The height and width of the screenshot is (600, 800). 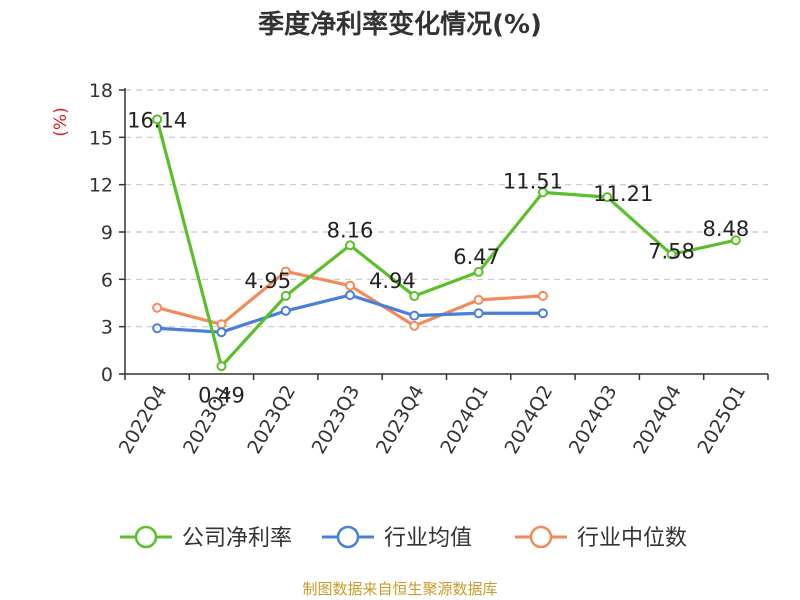 I want to click on x-tick-label: 2023Q2, so click(x=271, y=420).